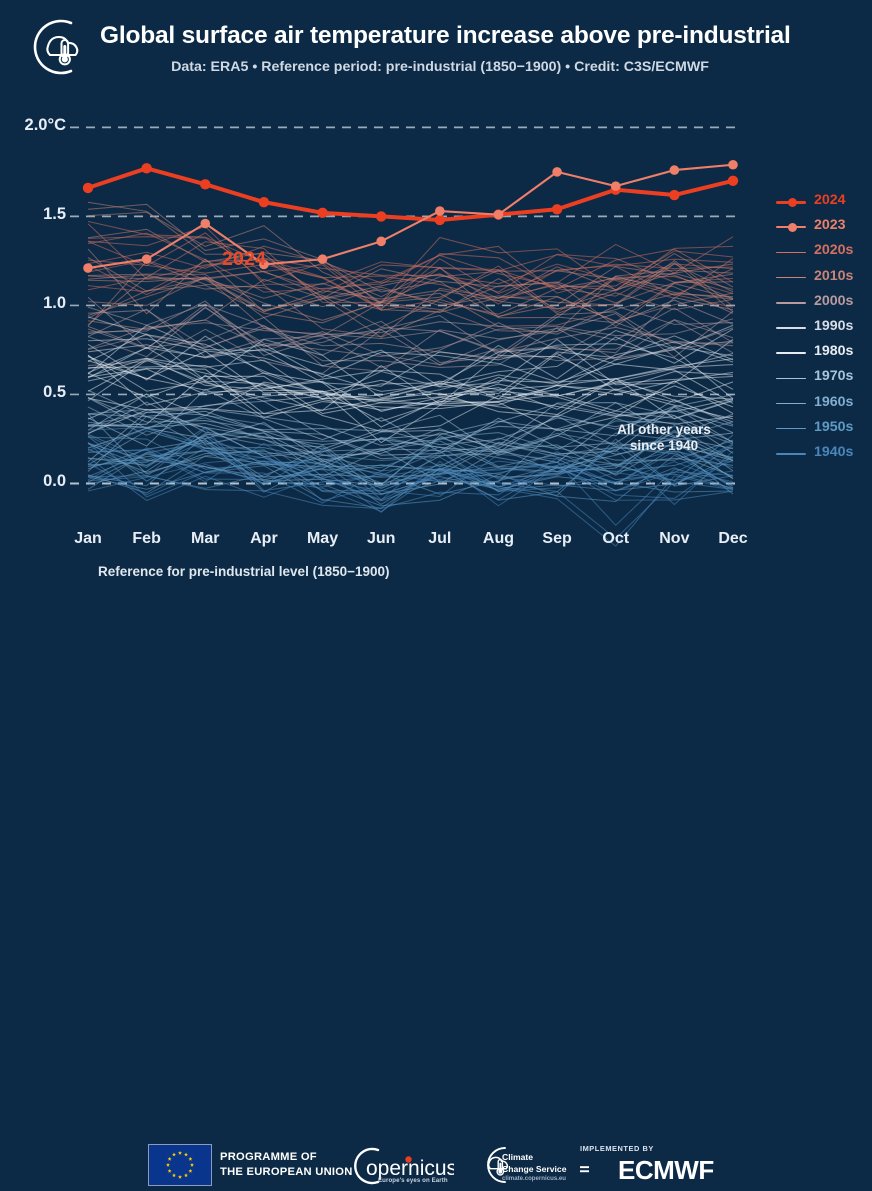 This screenshot has height=1191, width=872. I want to click on x-axis-tick-label-sep: Sep, so click(557, 538).